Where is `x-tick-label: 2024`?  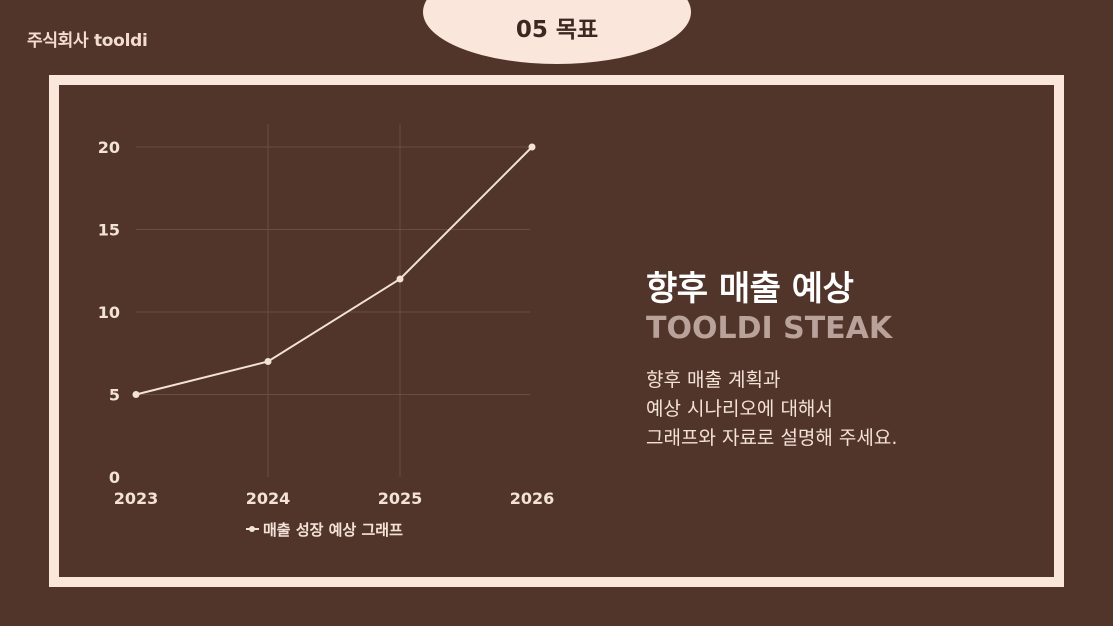 x-tick-label: 2024 is located at coordinates (268, 498).